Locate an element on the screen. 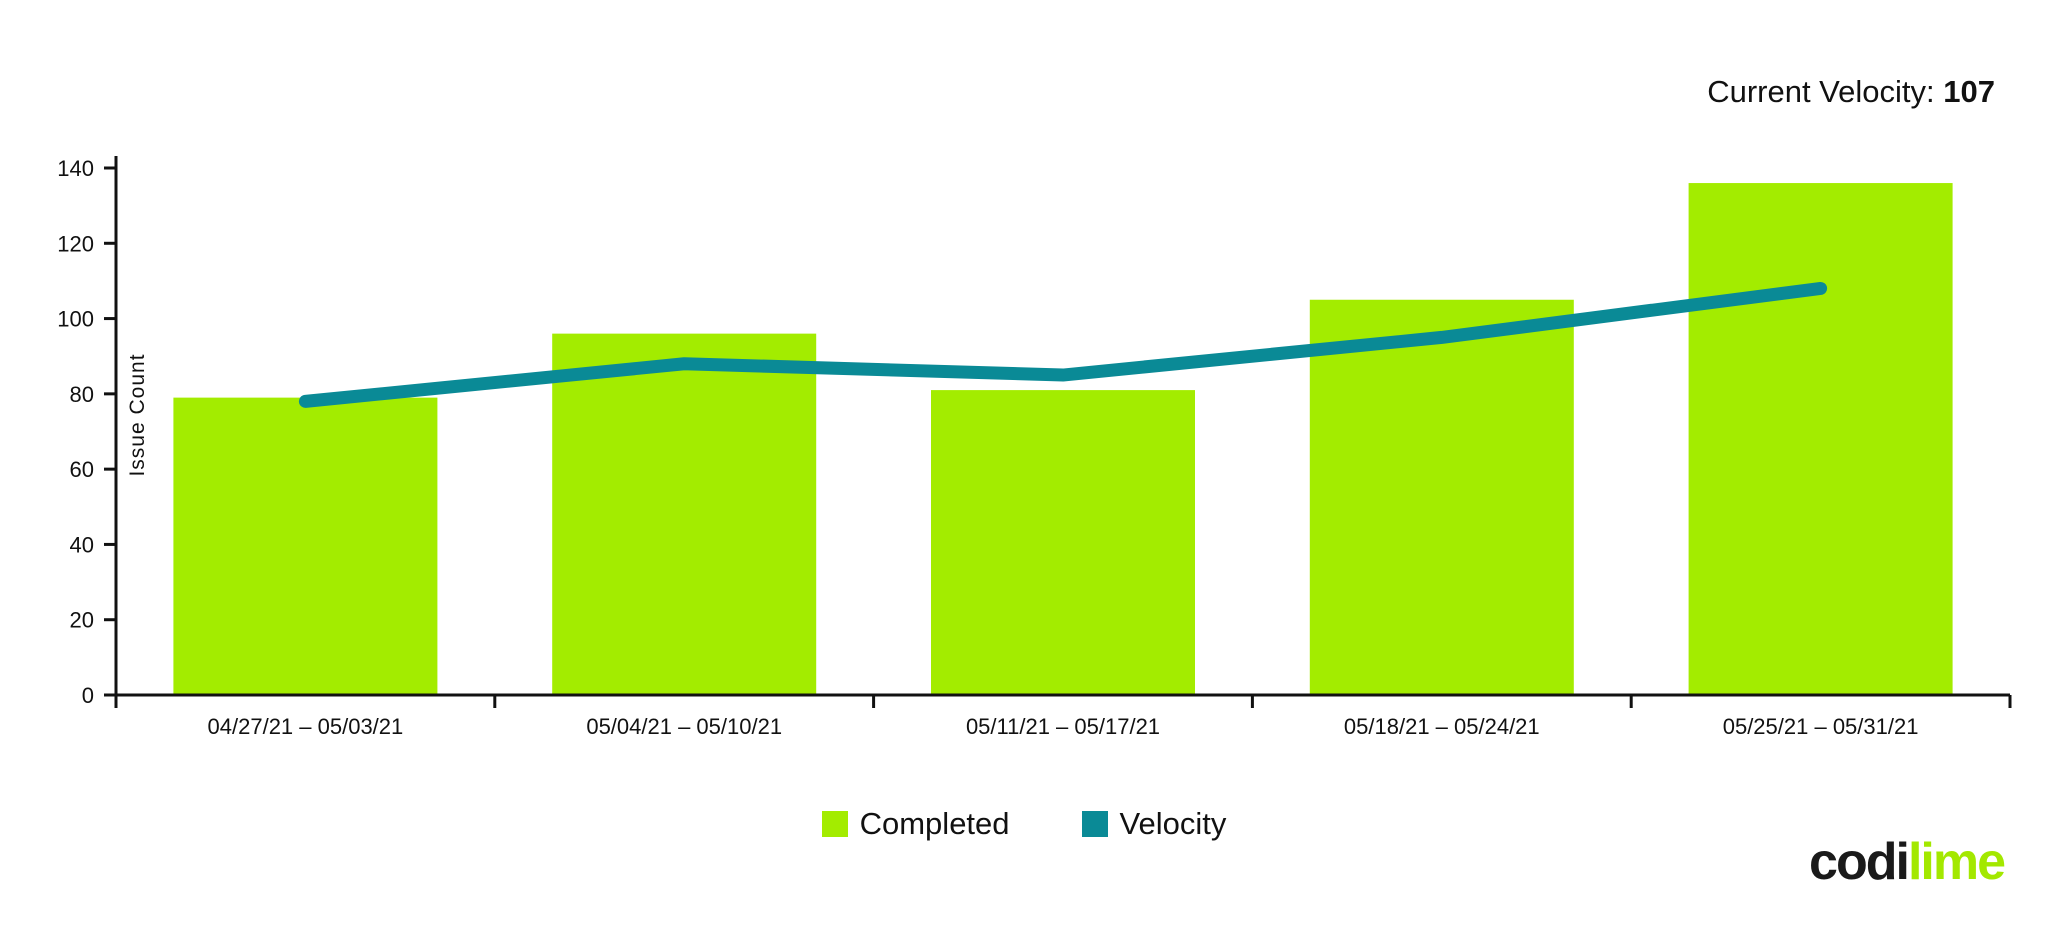  current-velocity-value: 107 is located at coordinates (1969, 91).